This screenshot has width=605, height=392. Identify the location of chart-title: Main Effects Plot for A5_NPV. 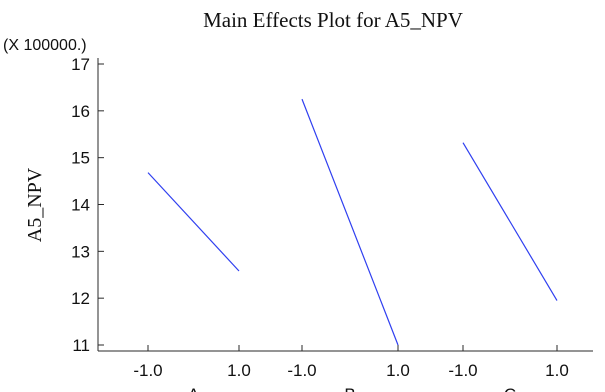
(333, 20).